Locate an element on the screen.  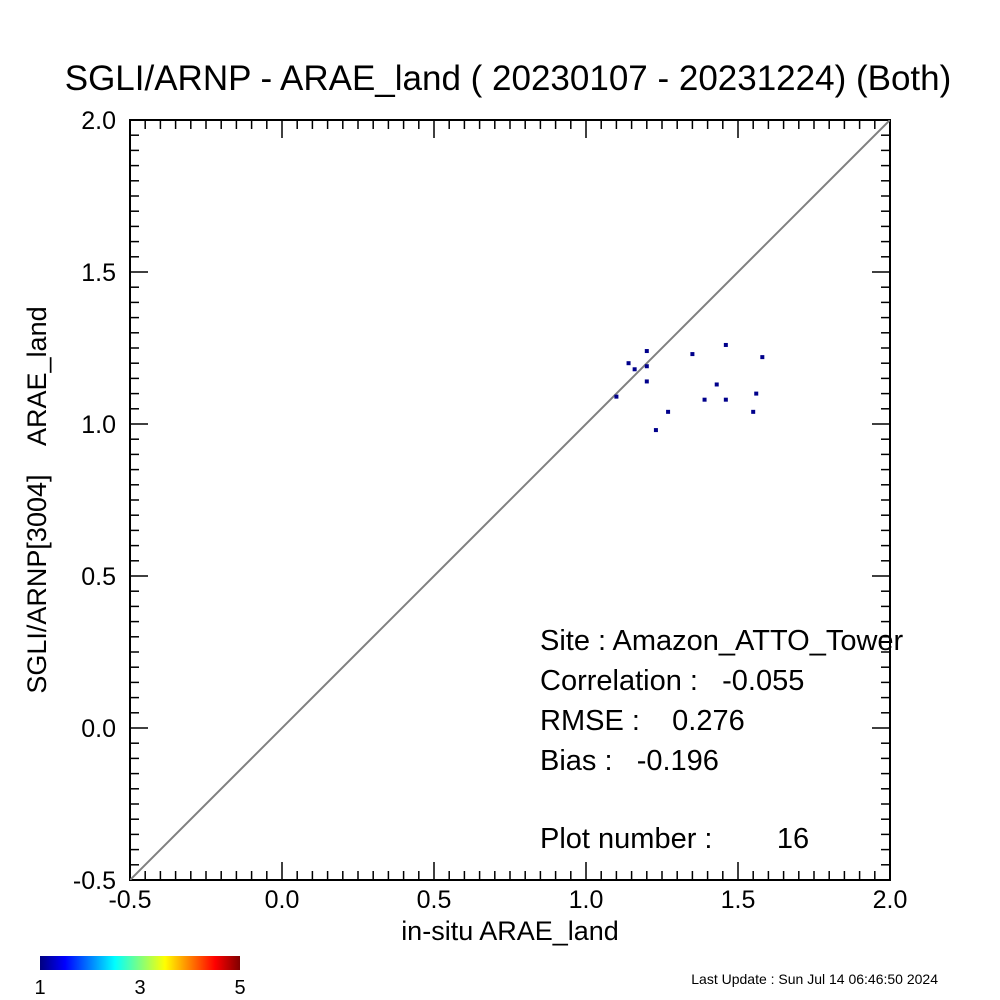
colorbar: 1 3 5 is located at coordinates (140, 977).